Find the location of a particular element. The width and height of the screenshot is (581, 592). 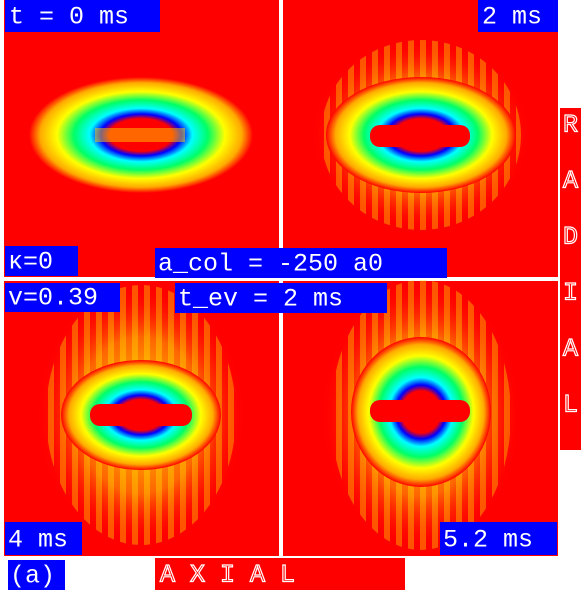

time-label: 4 ms is located at coordinates (38, 540).